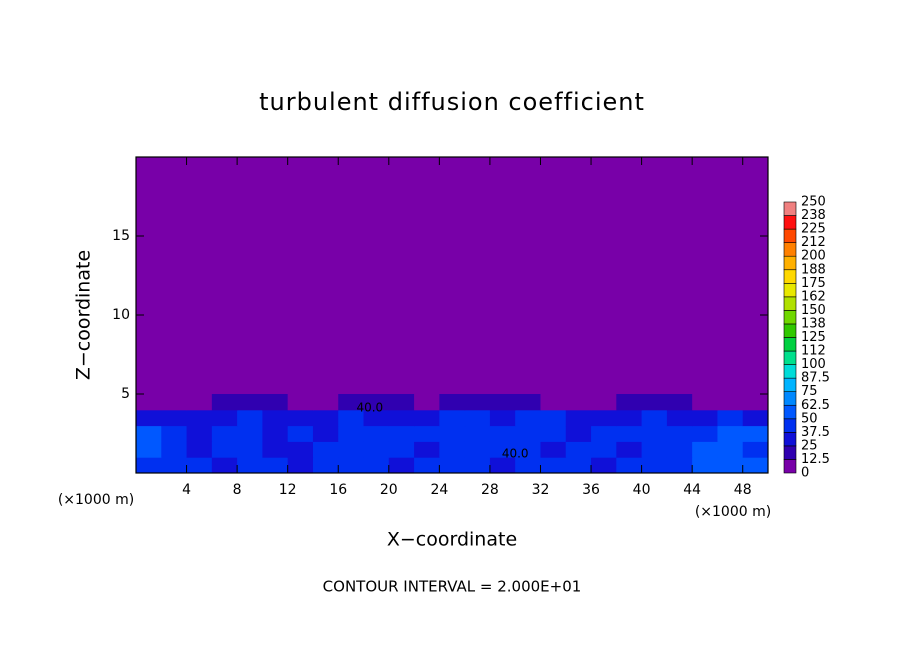  I want to click on y-tick-label: 15, so click(121, 236).